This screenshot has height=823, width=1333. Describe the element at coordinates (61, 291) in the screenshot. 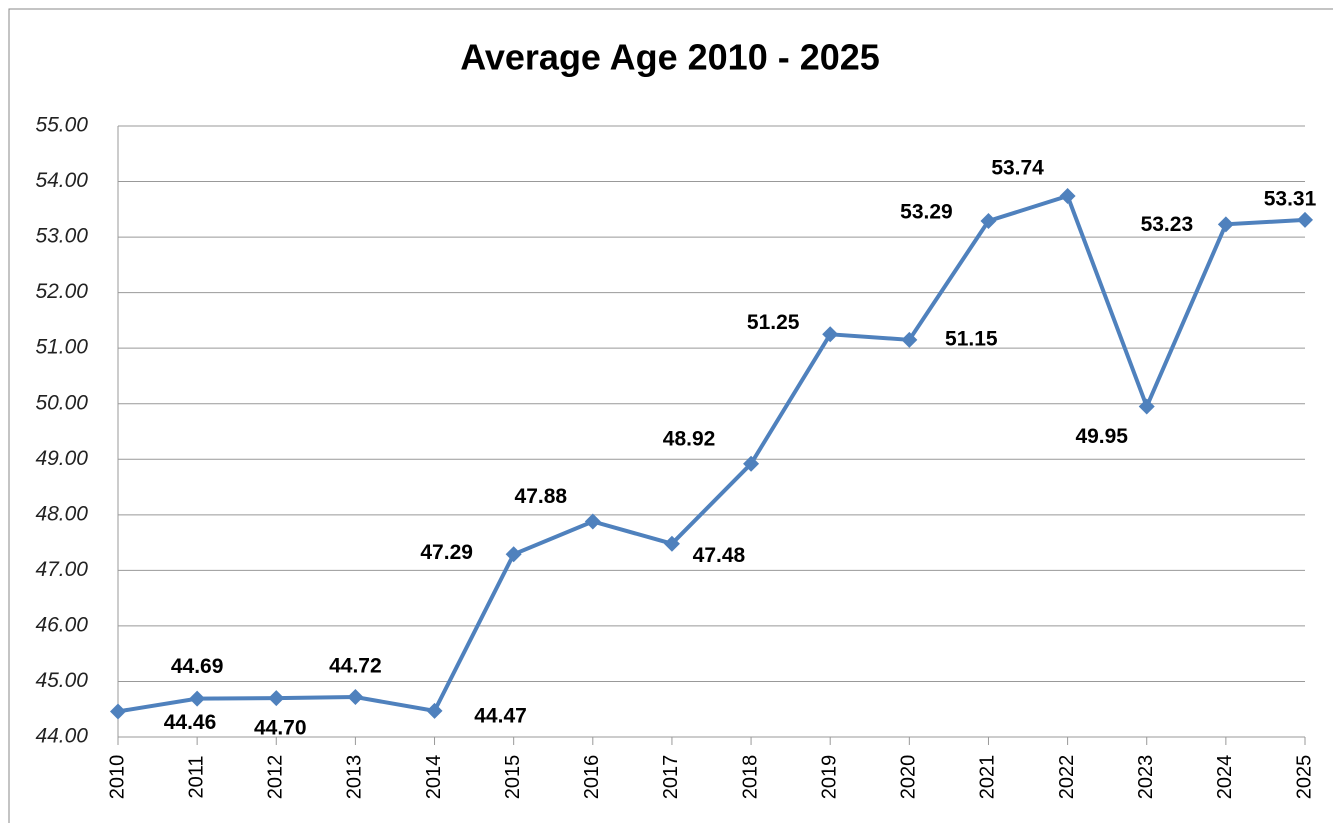

I see `y-tick-label: 52.00` at that location.